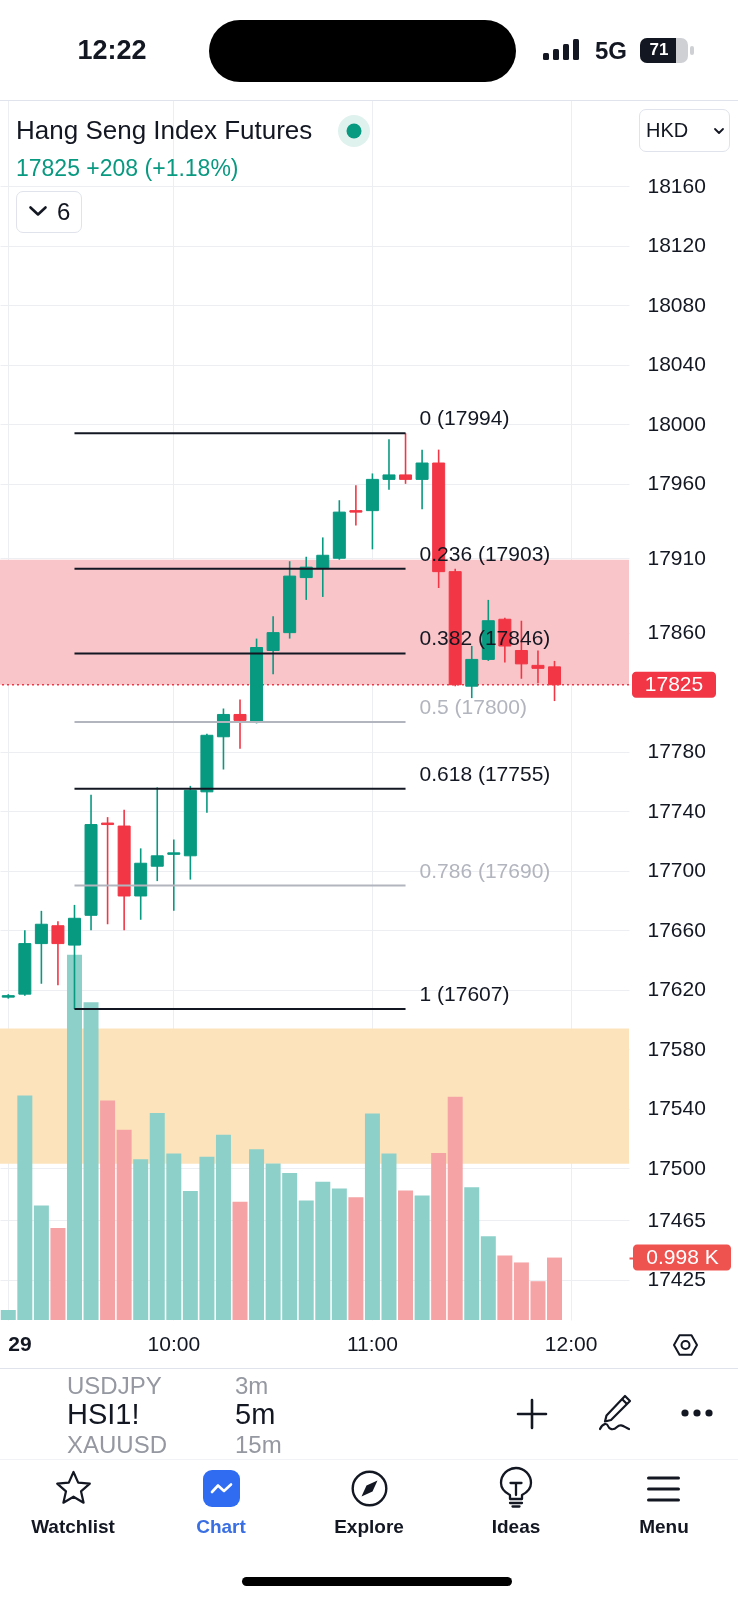  Describe the element at coordinates (369, 1526) in the screenshot. I see `text: Explore` at that location.